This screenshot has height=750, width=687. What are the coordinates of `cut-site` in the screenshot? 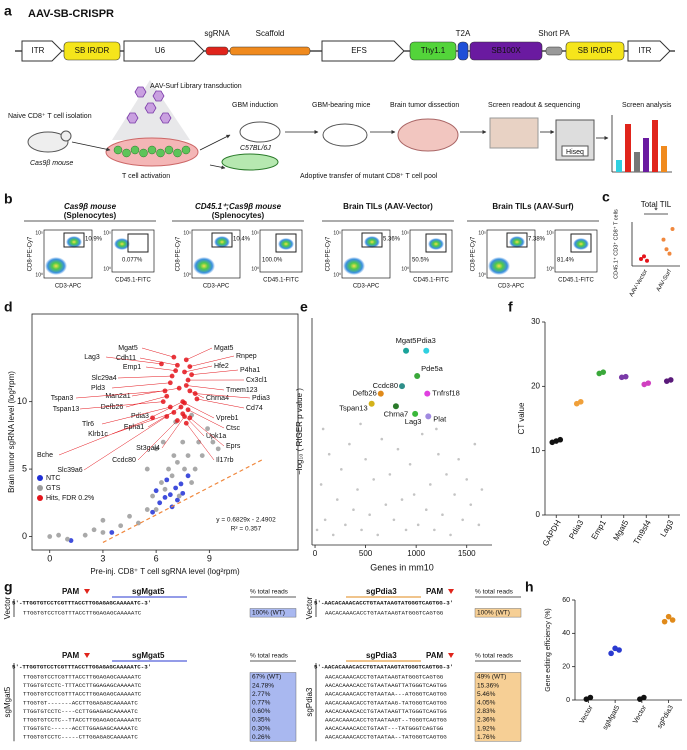 It's located at (451, 591).